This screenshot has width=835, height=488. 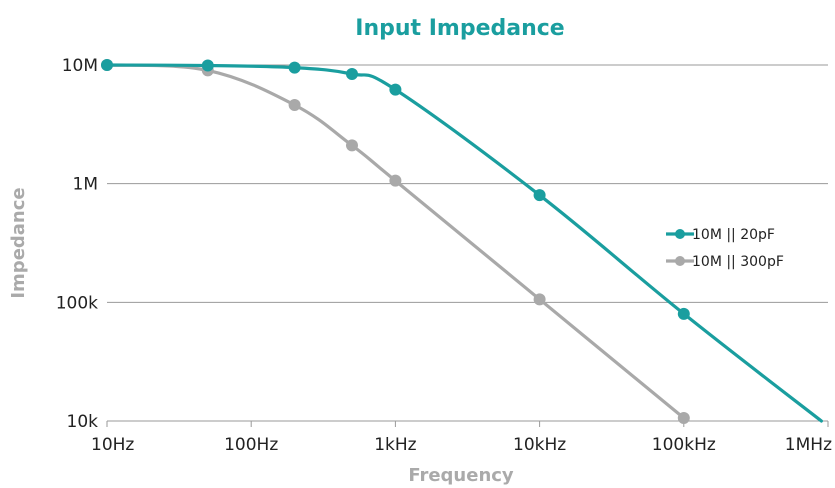 I want to click on legend-item: 10M || 20pF, so click(x=720, y=235).